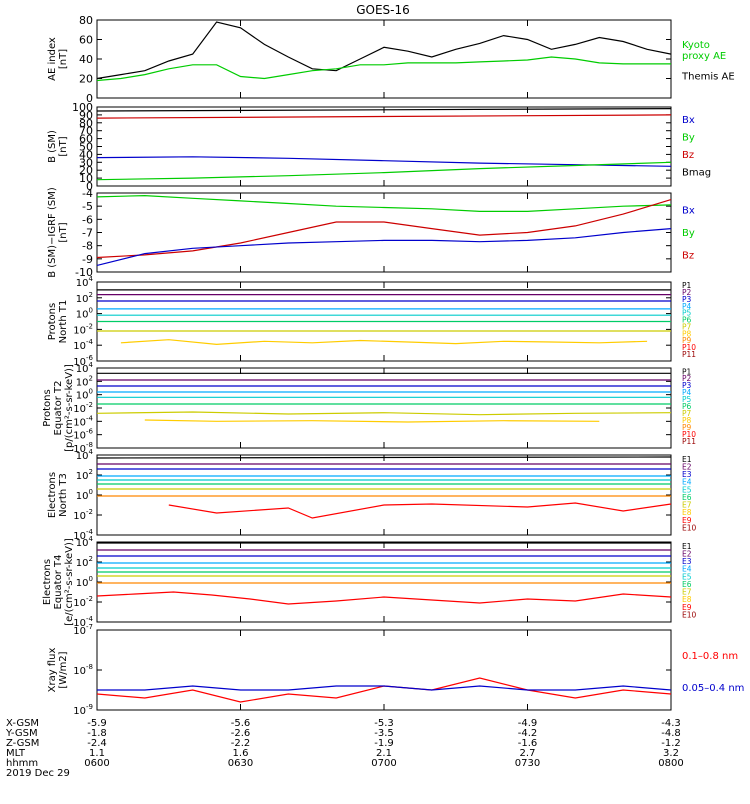  What do you see at coordinates (47, 582) in the screenshot?
I see `y-axis-label: Electrons` at bounding box center [47, 582].